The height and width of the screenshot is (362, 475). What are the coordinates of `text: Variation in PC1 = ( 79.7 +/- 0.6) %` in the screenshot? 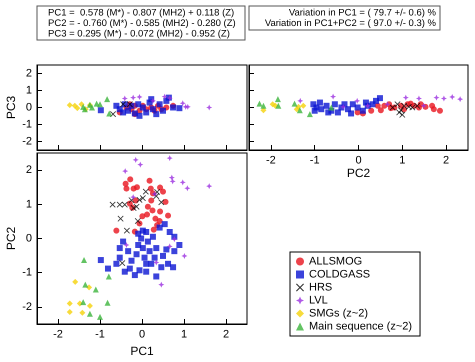 It's located at (362, 13).